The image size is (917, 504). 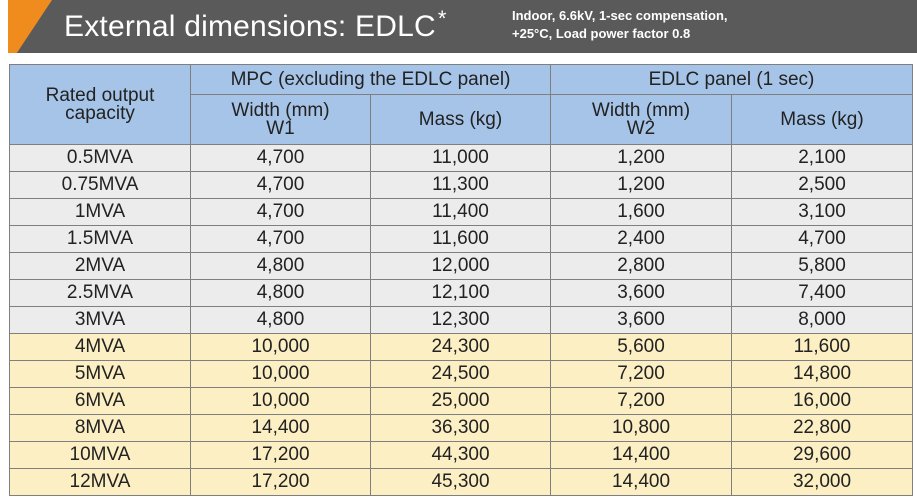 What do you see at coordinates (100, 401) in the screenshot?
I see `rated-capacity-cell: 6MVA` at bounding box center [100, 401].